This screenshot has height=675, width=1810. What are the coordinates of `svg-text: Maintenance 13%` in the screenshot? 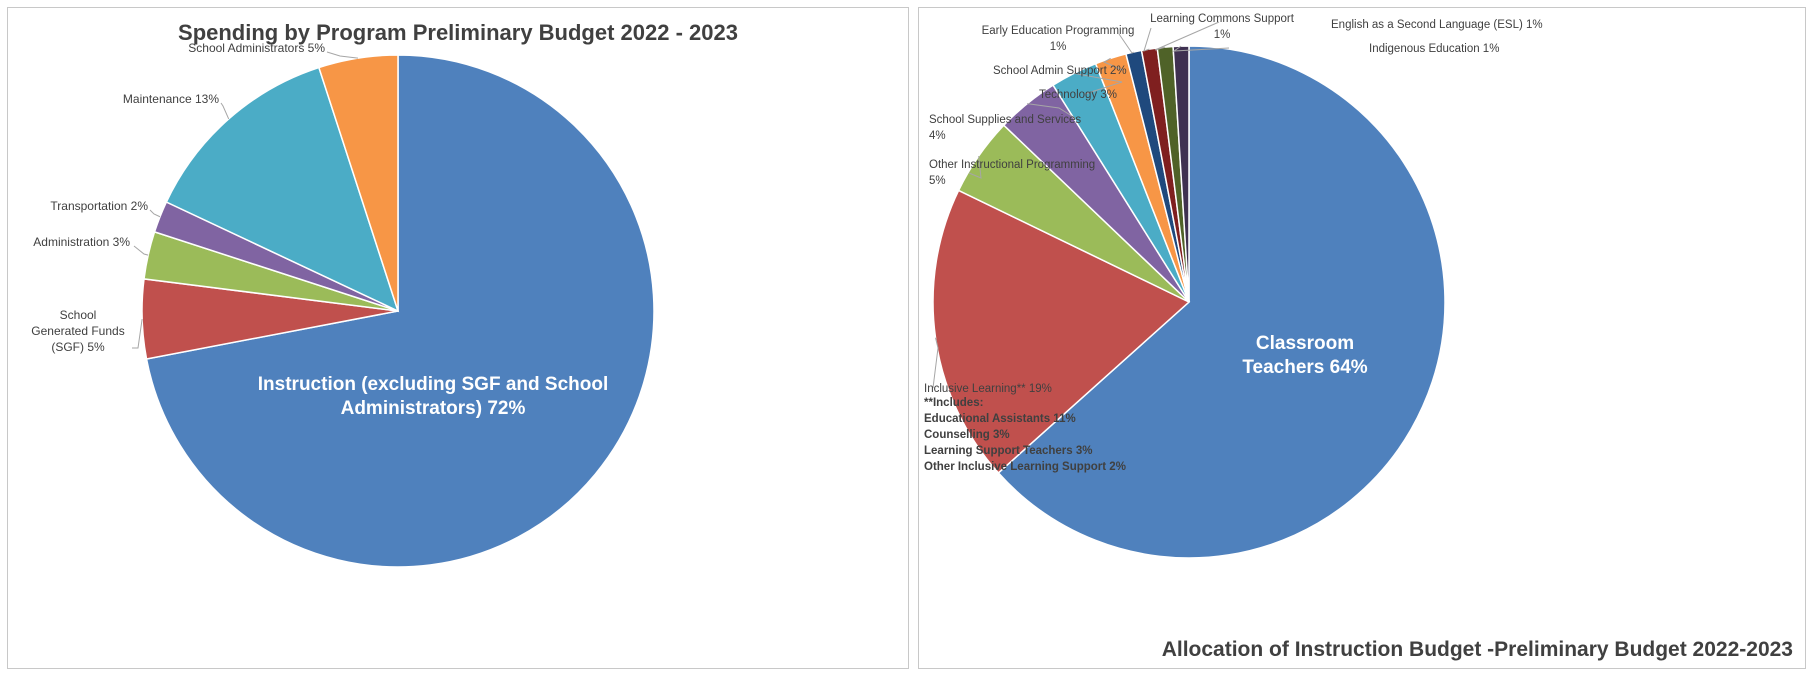 It's located at (171, 99).